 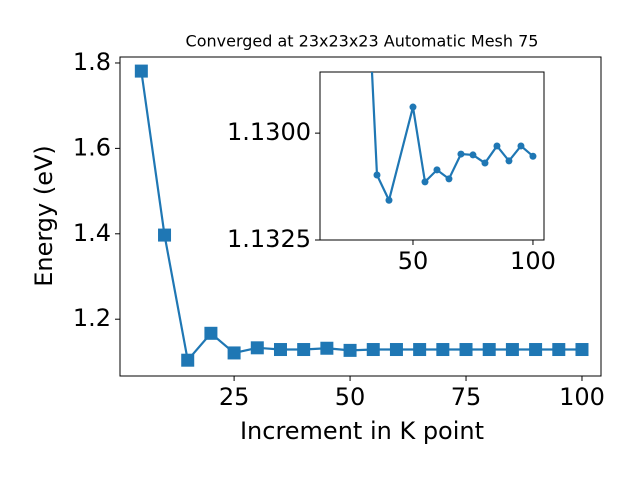 What do you see at coordinates (453, 138) in the screenshot?
I see `series-group` at bounding box center [453, 138].